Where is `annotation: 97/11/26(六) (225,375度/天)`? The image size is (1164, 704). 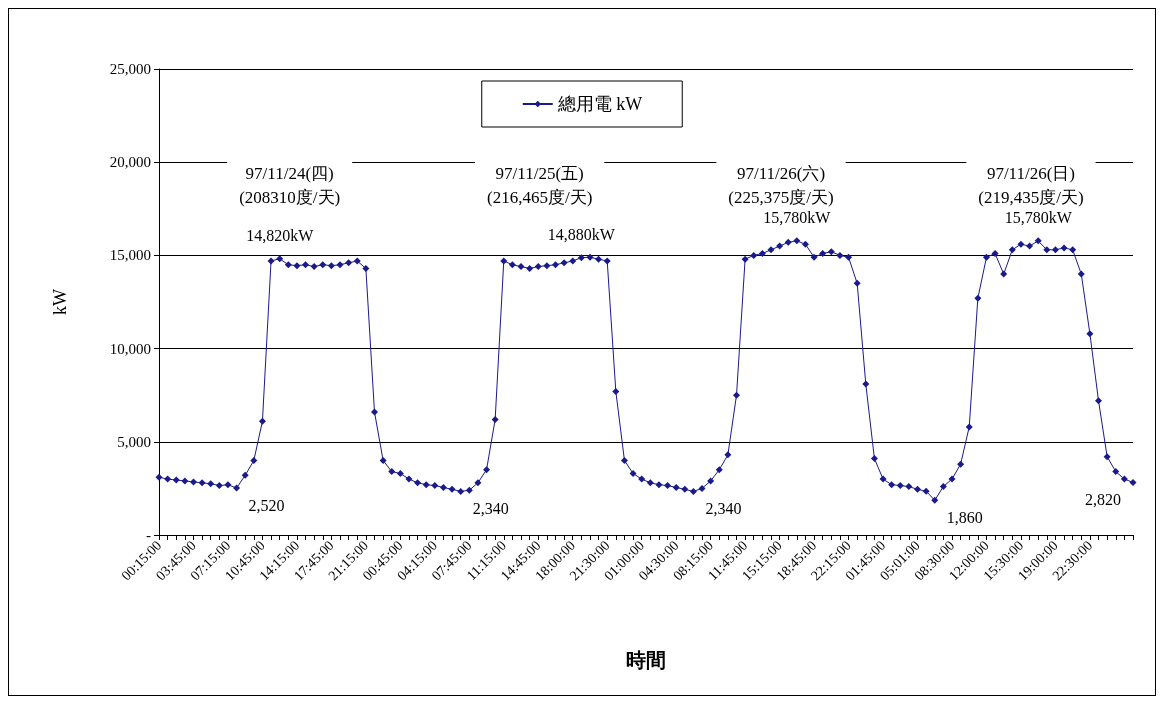 annotation: 97/11/26(六) (225,375度/天) is located at coordinates (781, 185).